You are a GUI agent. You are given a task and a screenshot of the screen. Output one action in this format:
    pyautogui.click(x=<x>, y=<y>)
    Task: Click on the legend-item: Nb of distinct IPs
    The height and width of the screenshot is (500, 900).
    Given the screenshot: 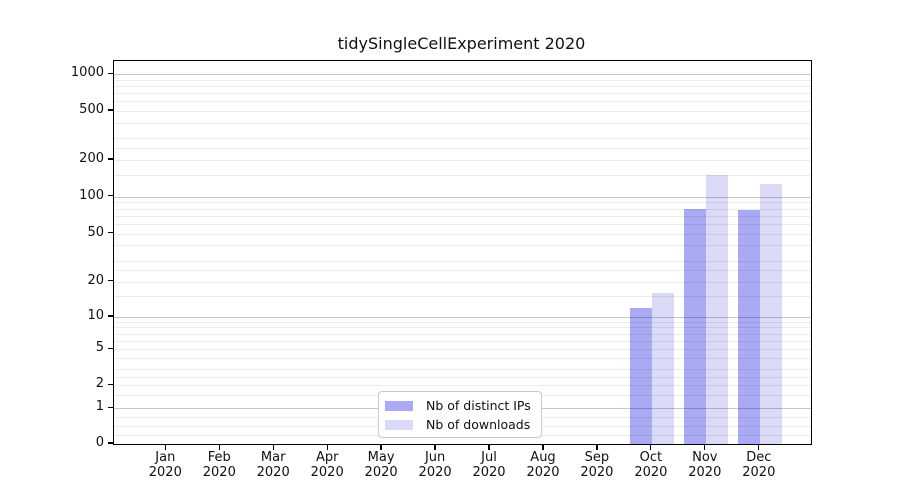 What is the action you would take?
    pyautogui.click(x=459, y=405)
    